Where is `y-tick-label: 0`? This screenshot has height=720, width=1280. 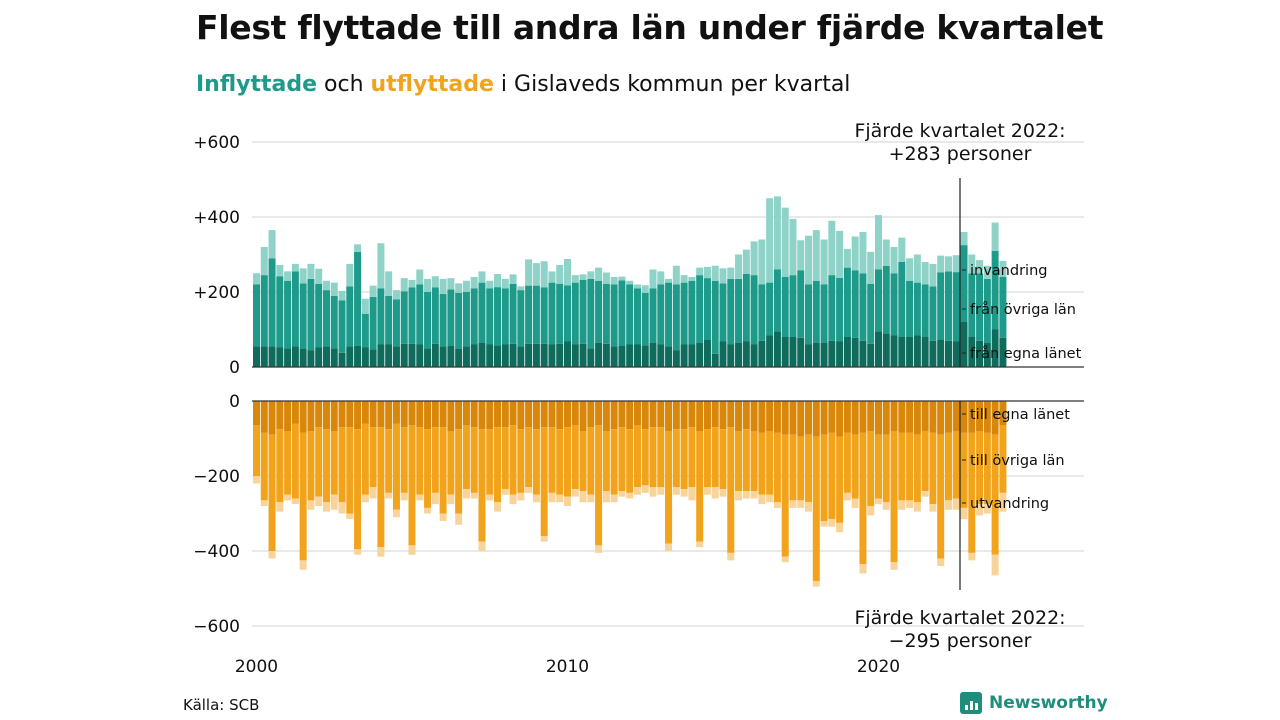 y-tick-label: 0 is located at coordinates (234, 368).